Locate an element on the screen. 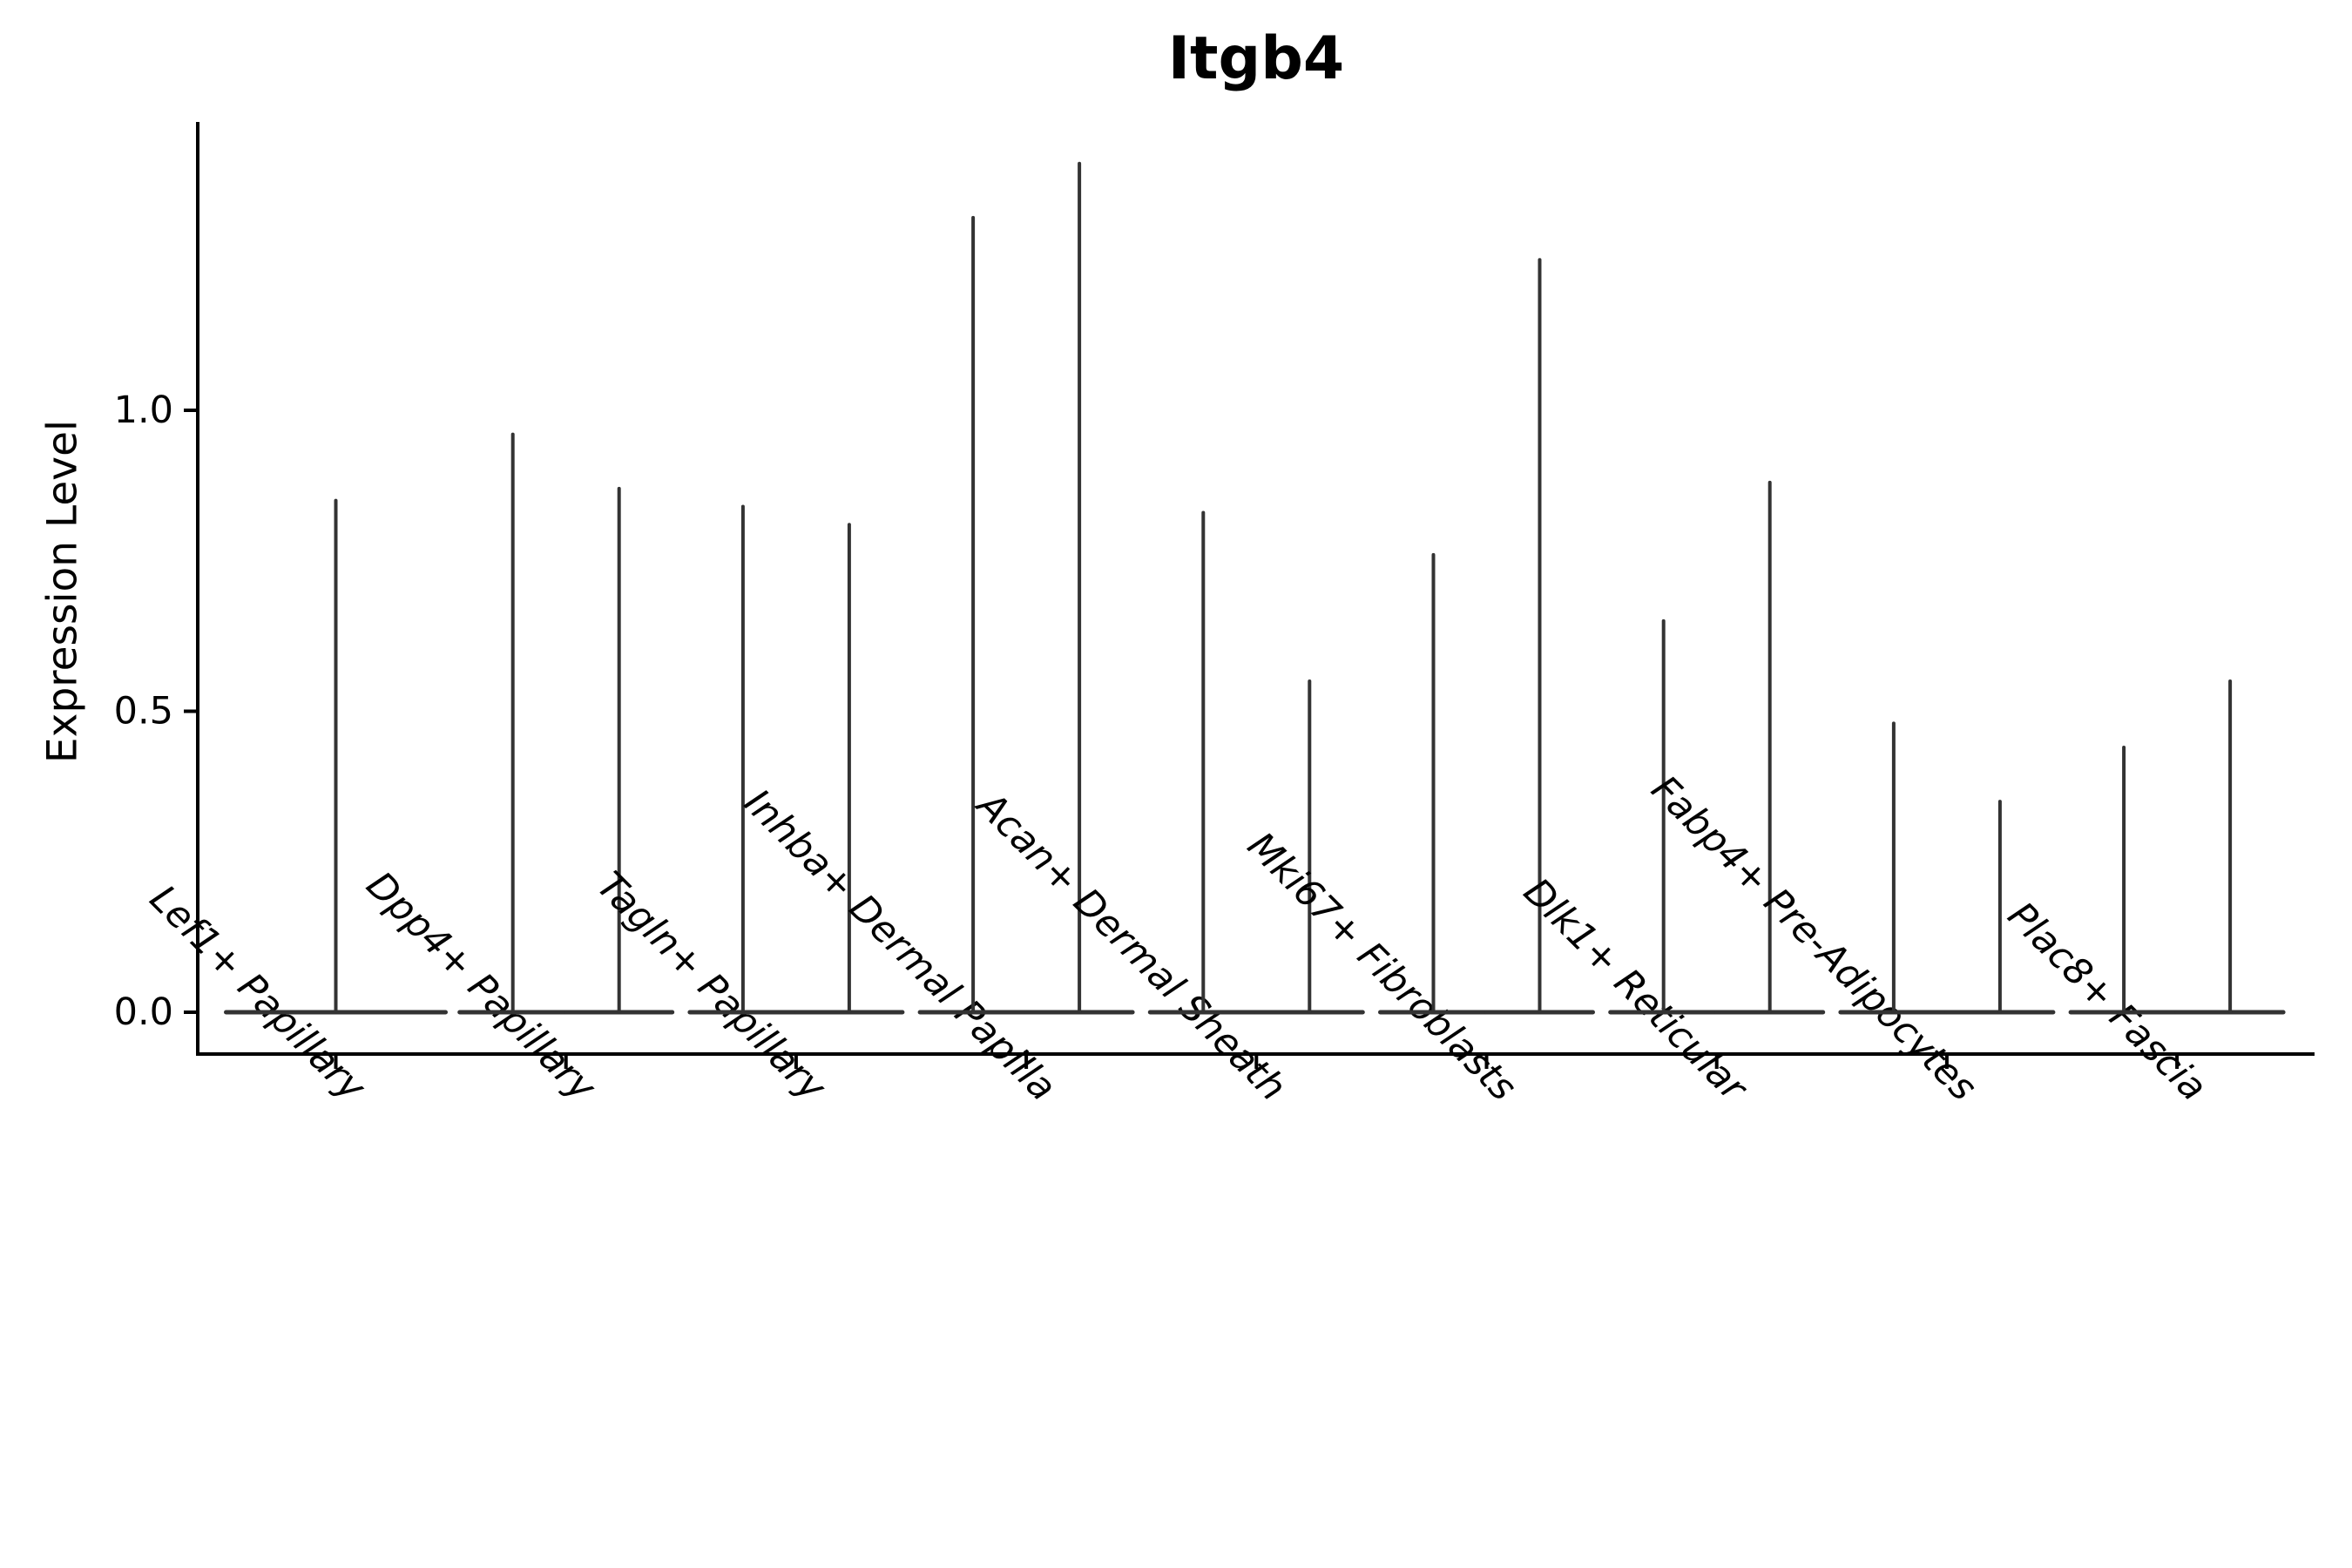 The width and height of the screenshot is (2352, 1568). x-tick-label: Dpp4+ Papillary is located at coordinates (481, 986).